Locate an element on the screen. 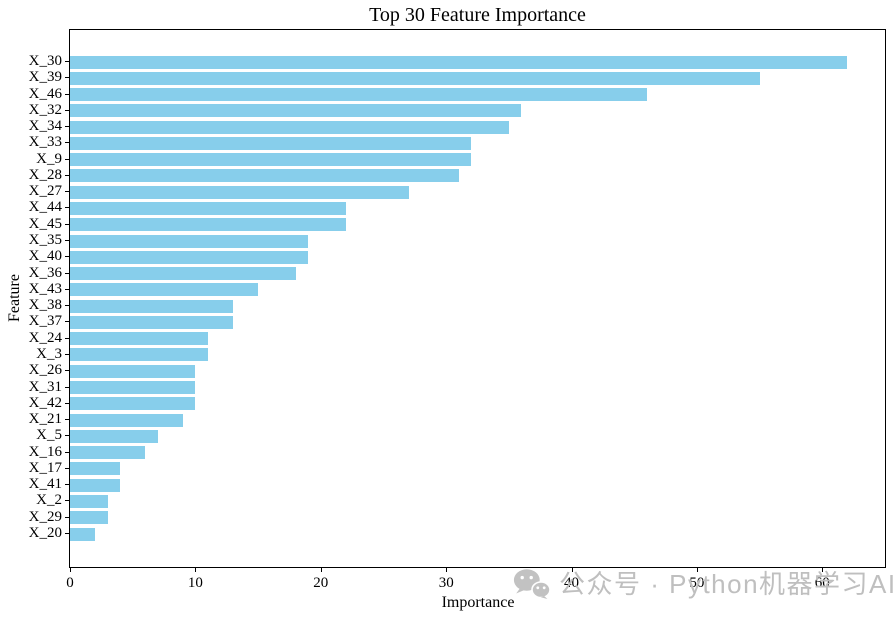 The width and height of the screenshot is (895, 621). x-tick-label: 50 is located at coordinates (697, 583).